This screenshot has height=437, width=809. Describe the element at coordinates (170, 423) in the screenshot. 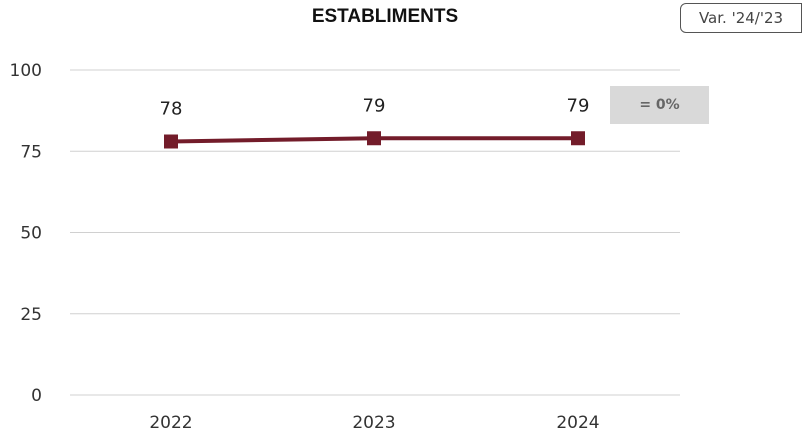

I see `x-tick-label: 2022` at that location.